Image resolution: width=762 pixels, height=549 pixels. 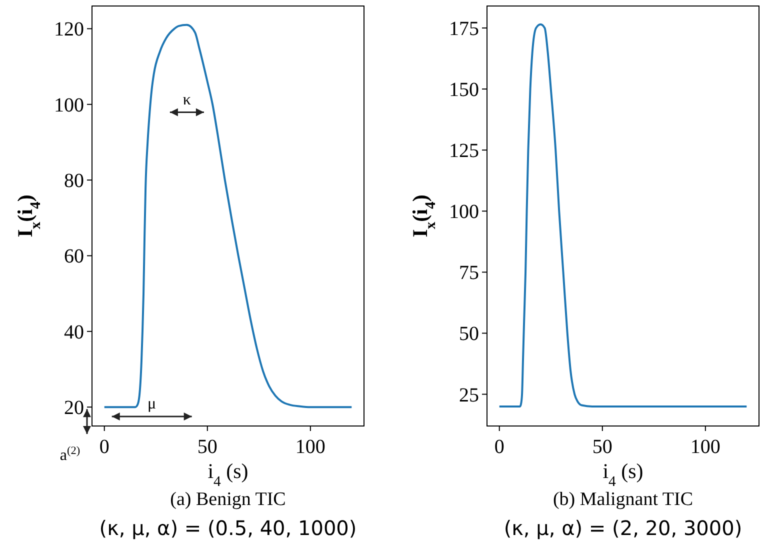 What do you see at coordinates (74, 408) in the screenshot?
I see `y-tick-label: 20` at bounding box center [74, 408].